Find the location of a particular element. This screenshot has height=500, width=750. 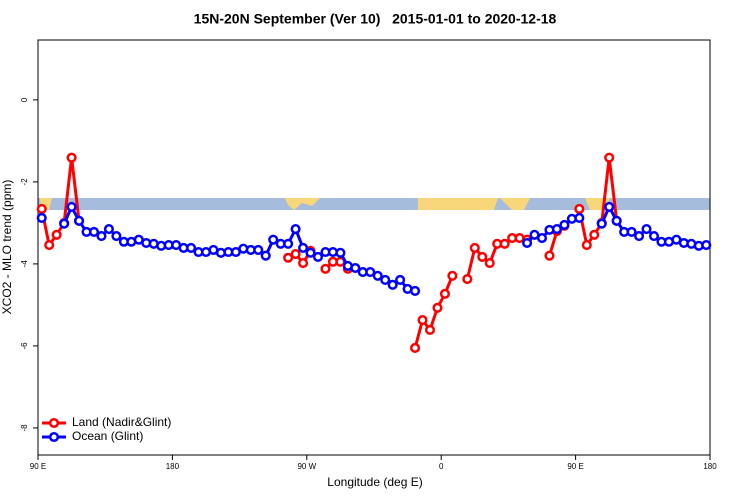

y-tick-label: -6 is located at coordinates (24, 346).